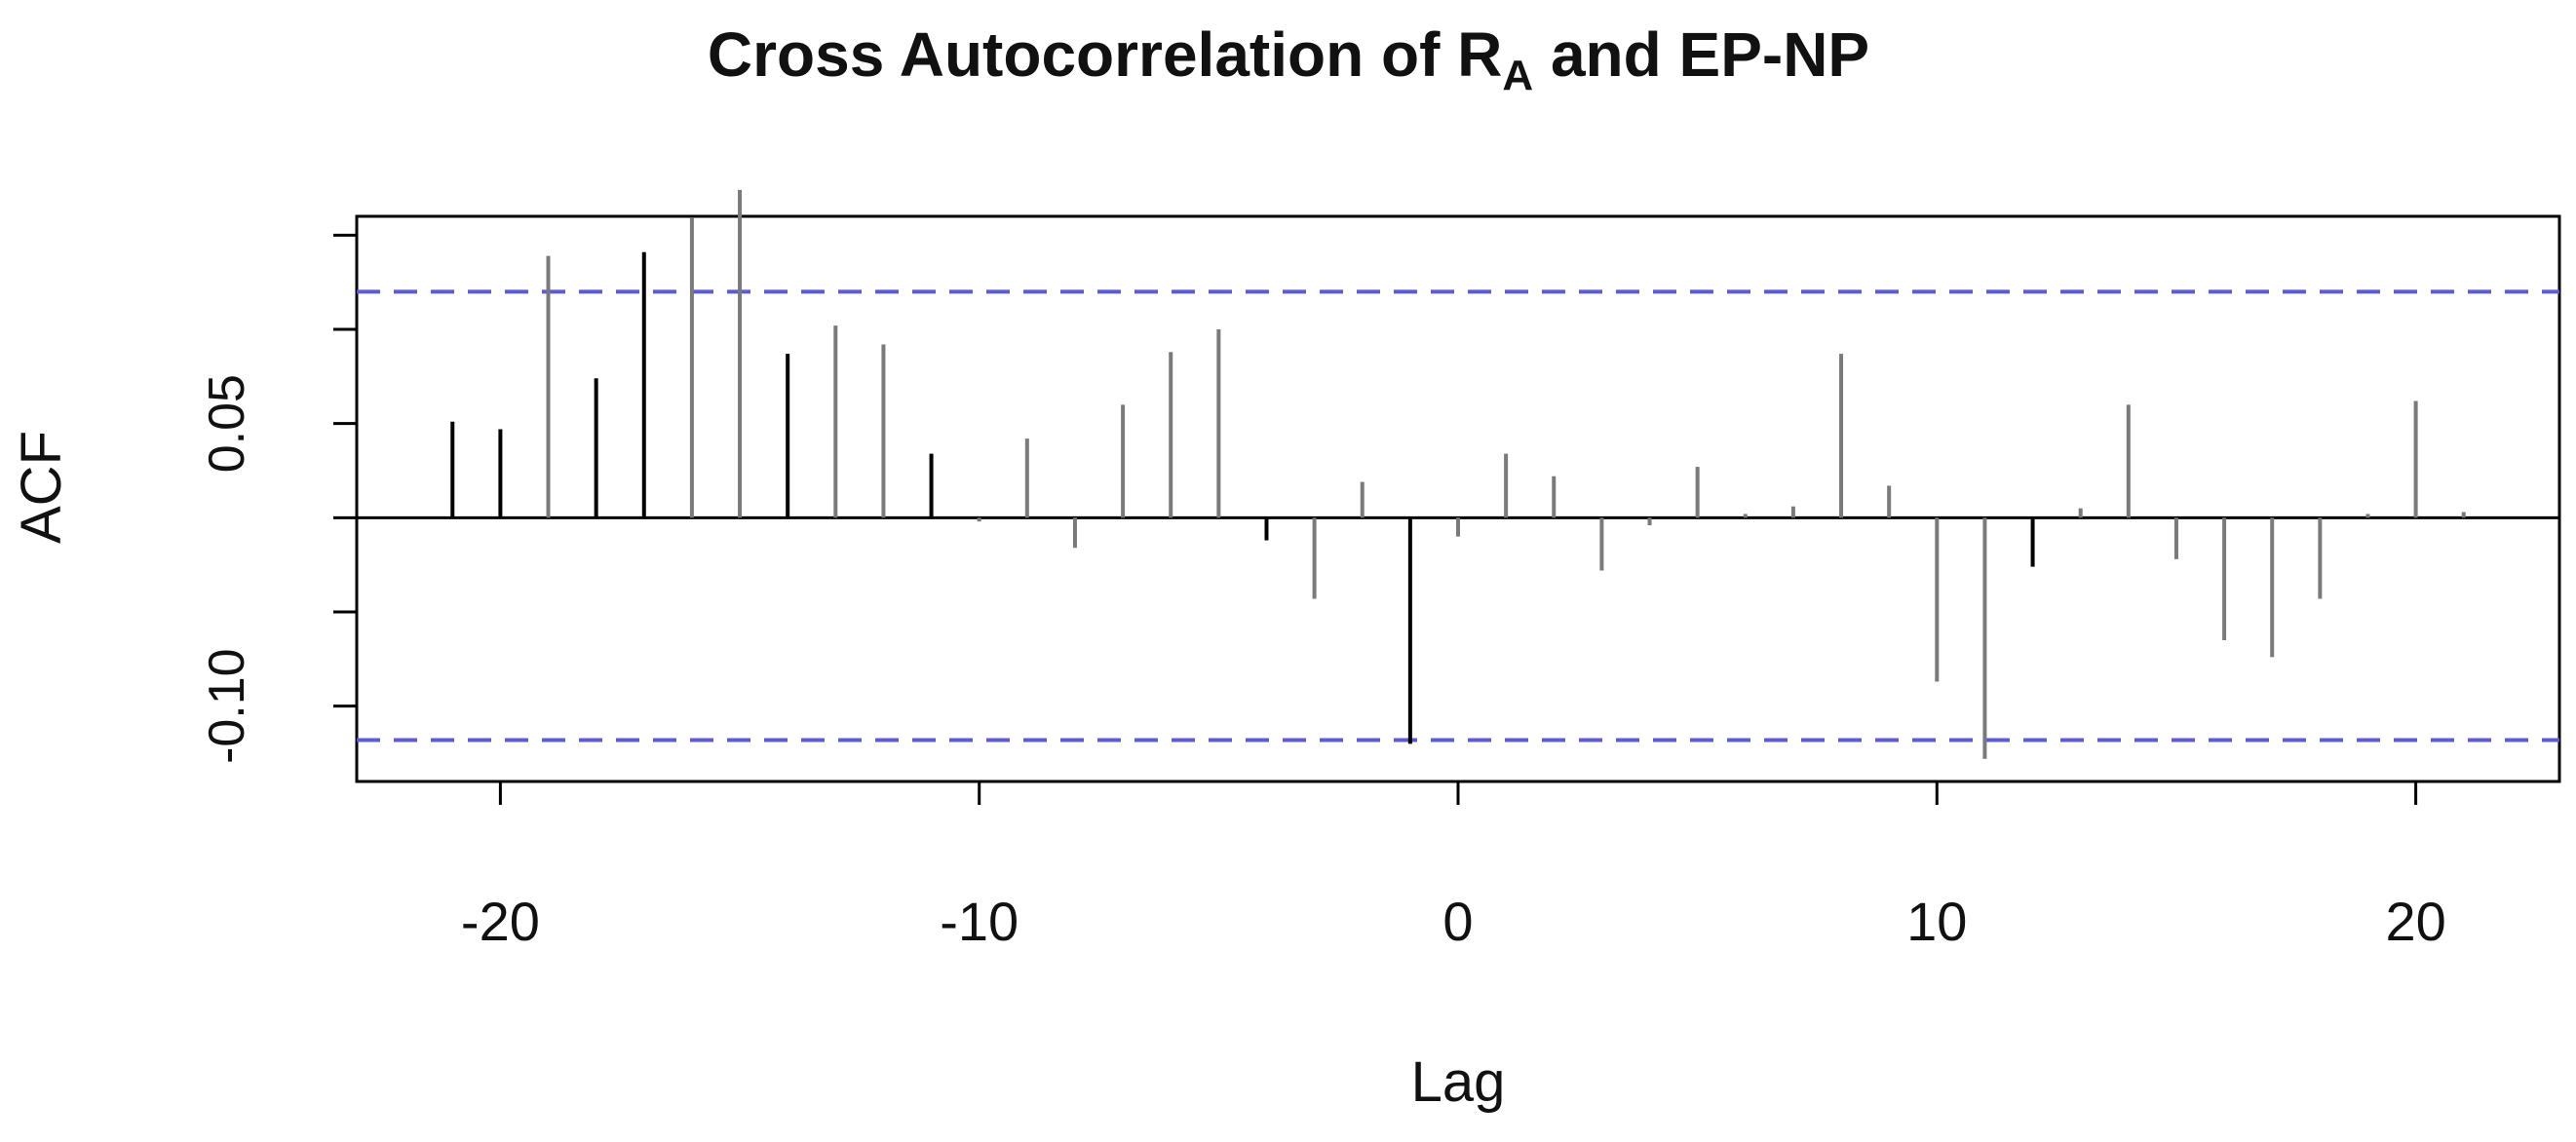  Describe the element at coordinates (1936, 921) in the screenshot. I see `x-tick-label: 10` at that location.